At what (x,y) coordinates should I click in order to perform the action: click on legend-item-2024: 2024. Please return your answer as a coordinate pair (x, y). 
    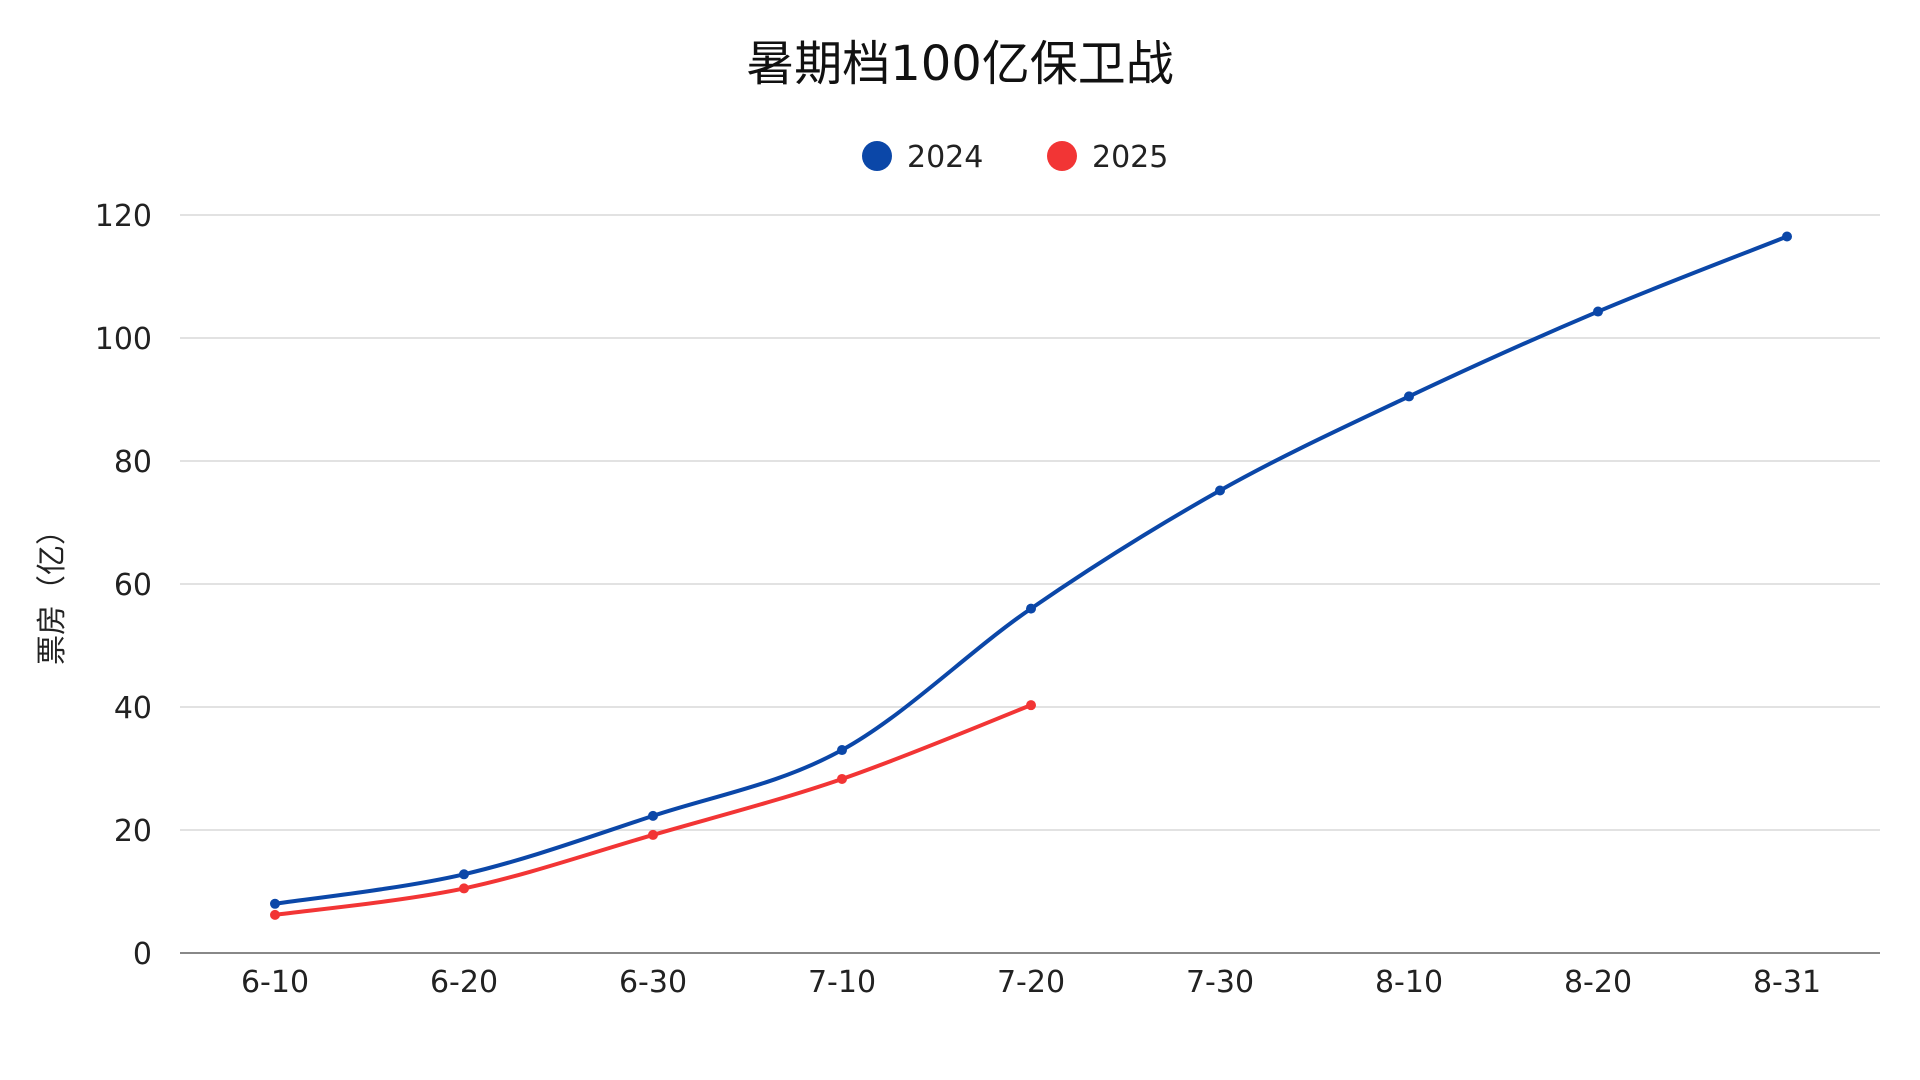
    Looking at the image, I should click on (922, 157).